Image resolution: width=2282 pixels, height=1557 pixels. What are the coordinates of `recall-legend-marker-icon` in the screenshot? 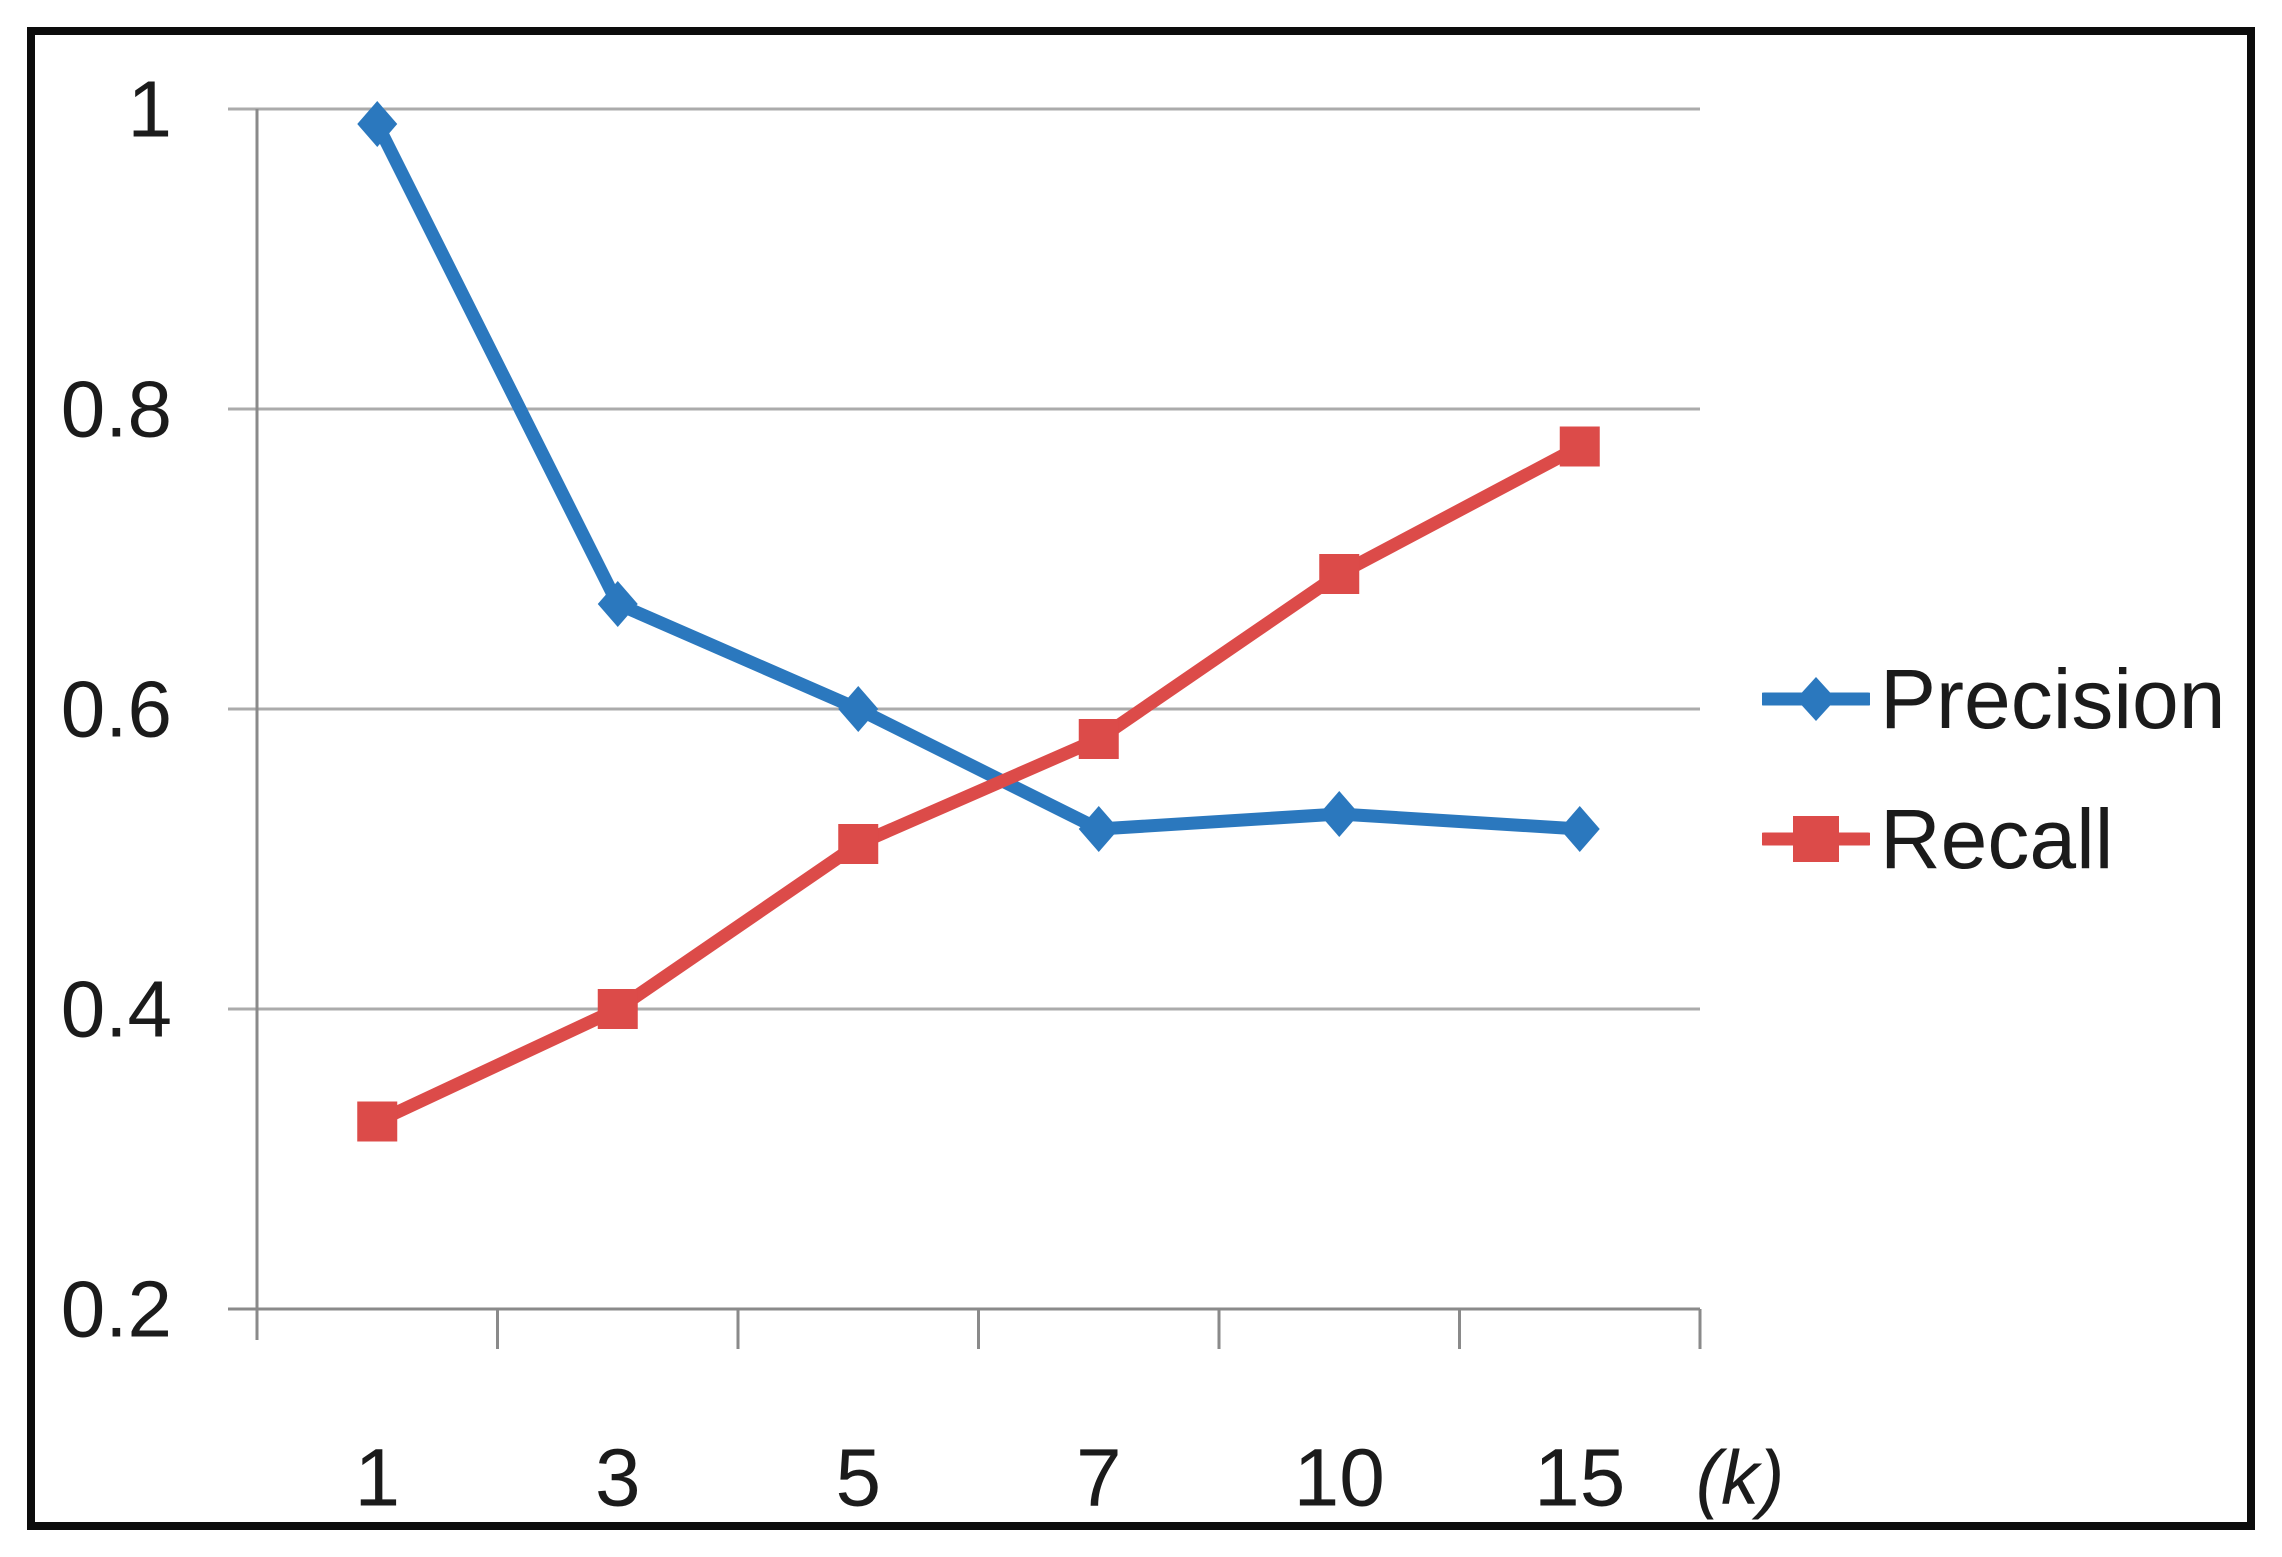 It's located at (1816, 839).